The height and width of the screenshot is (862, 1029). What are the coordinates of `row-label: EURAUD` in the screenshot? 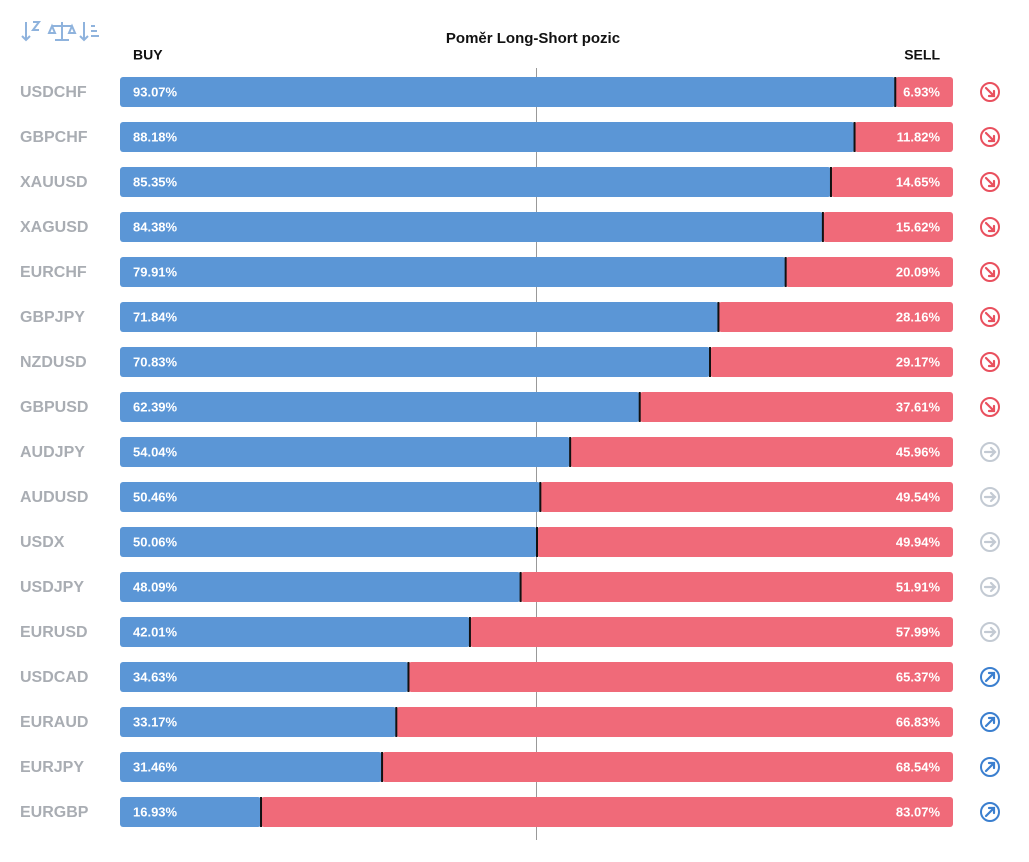 It's located at (54, 722).